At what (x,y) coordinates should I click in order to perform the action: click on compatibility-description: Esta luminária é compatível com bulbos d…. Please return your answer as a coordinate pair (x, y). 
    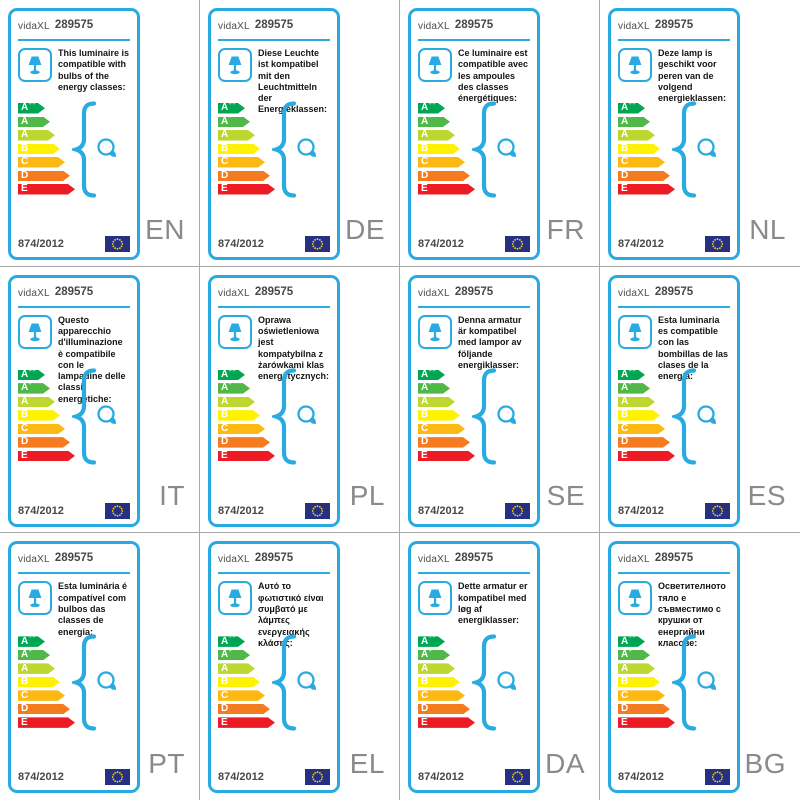
    Looking at the image, I should click on (93, 609).